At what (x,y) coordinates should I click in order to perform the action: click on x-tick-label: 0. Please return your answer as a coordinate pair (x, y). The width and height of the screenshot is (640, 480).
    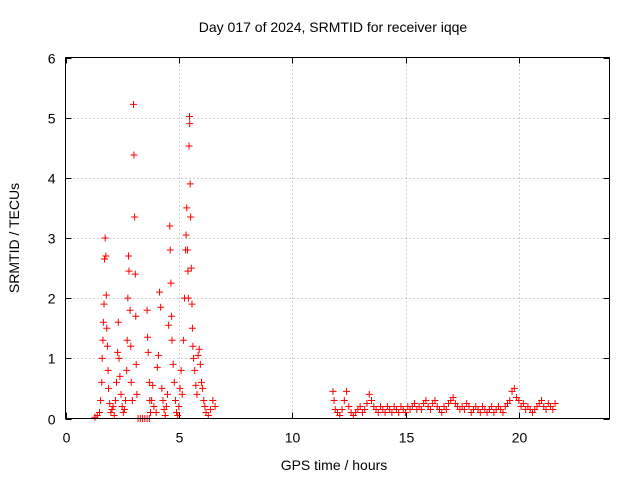
    Looking at the image, I should click on (67, 438).